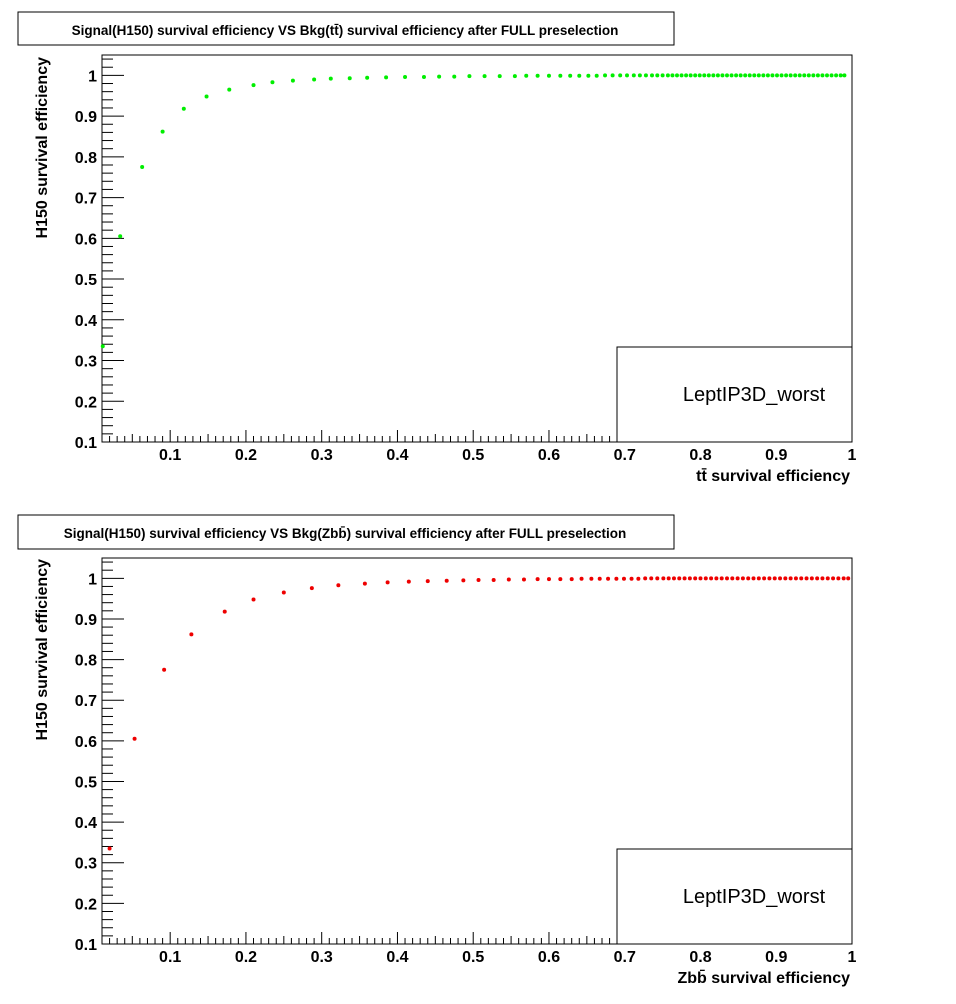  What do you see at coordinates (99, 255) in the screenshot?
I see `y-axis-ticks: 0.1 0.2 0.3 0.4 0.5 0.6 0.7 0.8 0.9 1` at bounding box center [99, 255].